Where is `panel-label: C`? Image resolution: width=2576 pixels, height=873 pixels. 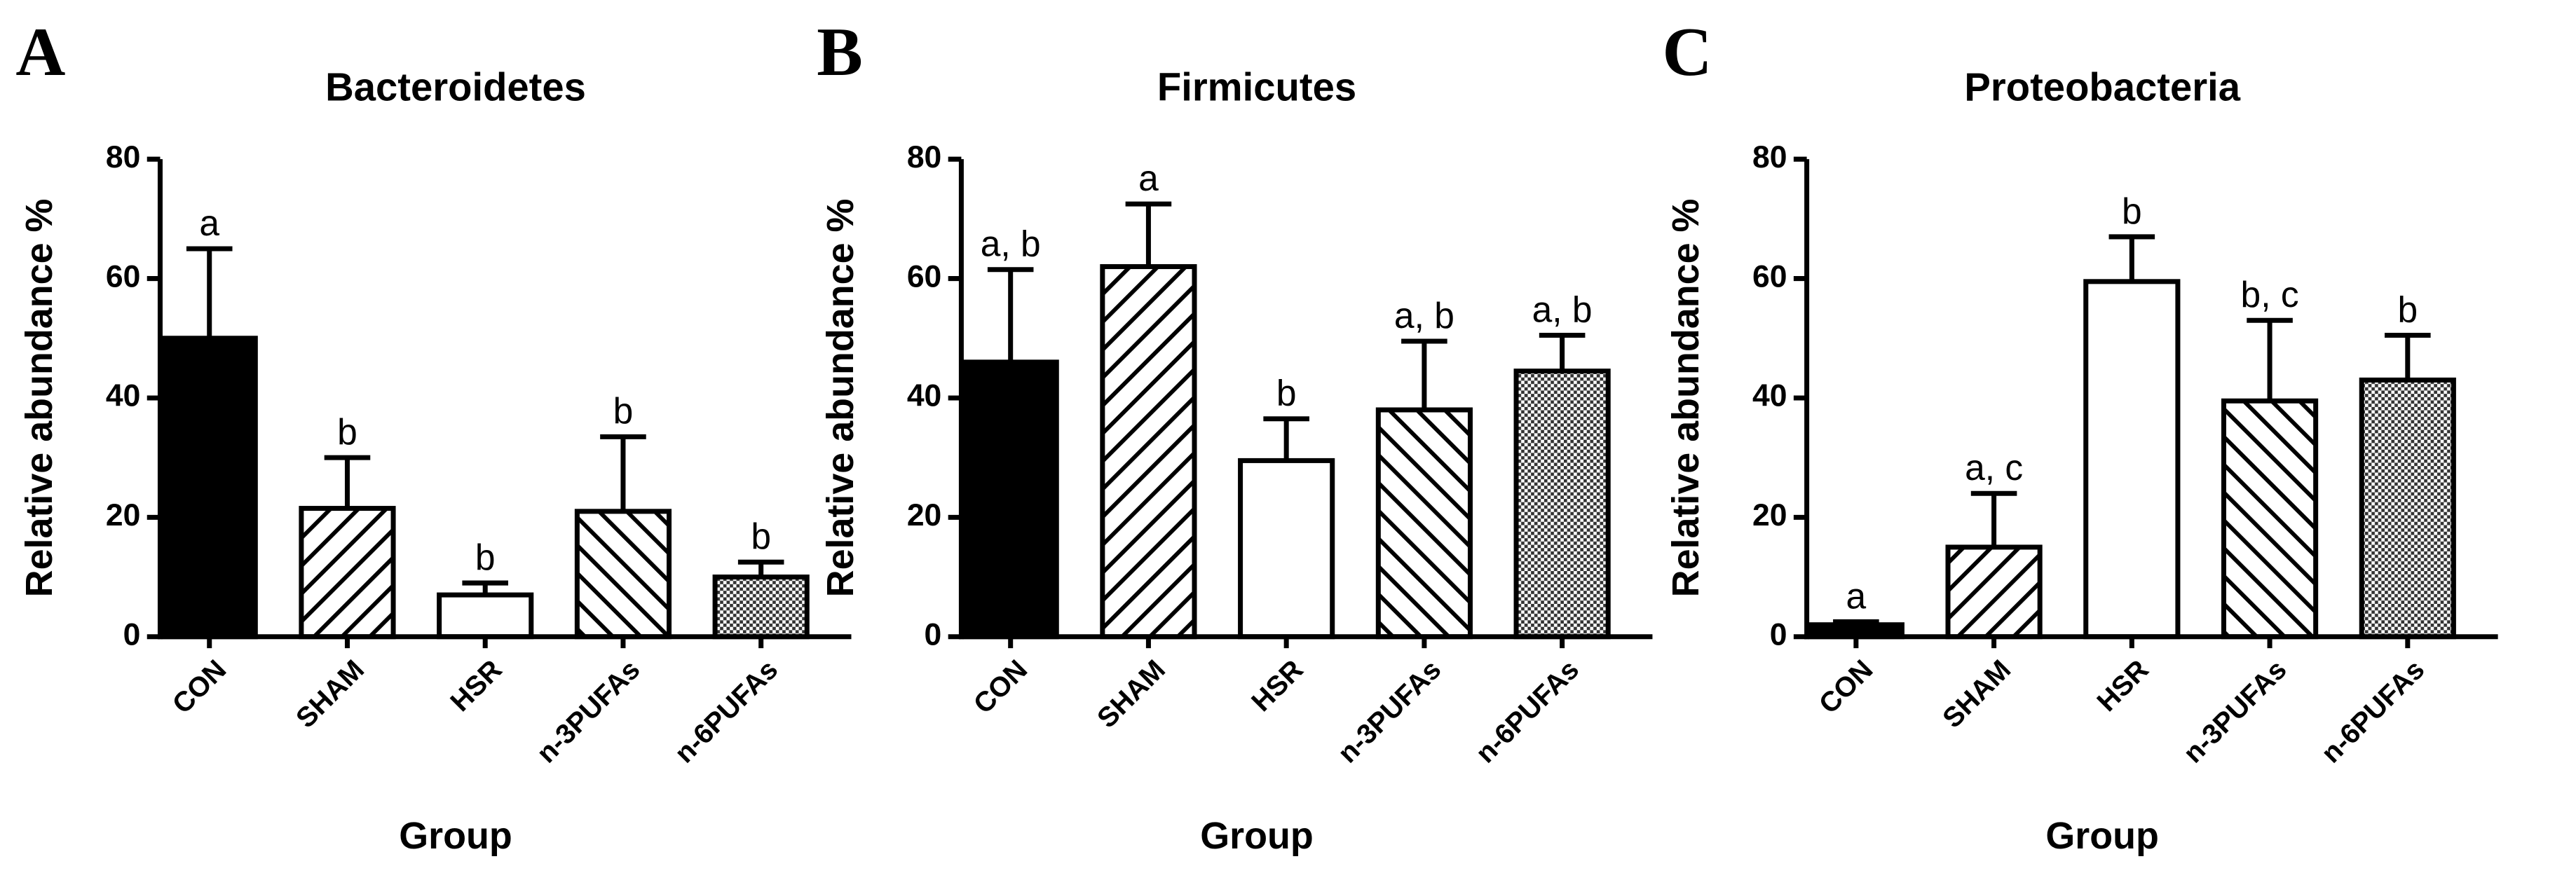
panel-label: C is located at coordinates (1687, 52).